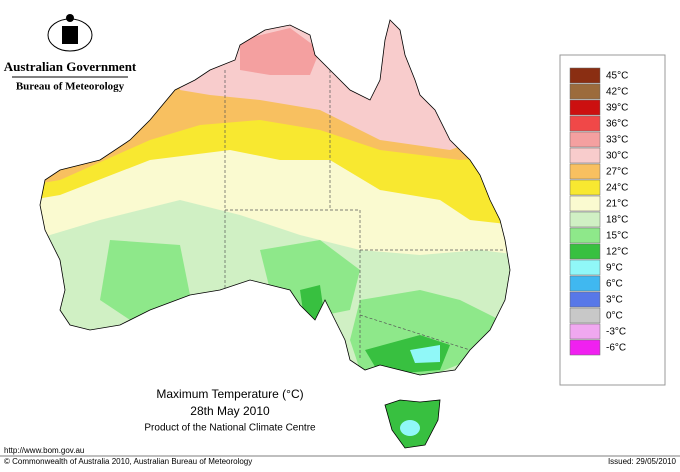  What do you see at coordinates (614, 284) in the screenshot?
I see `legend-label: 6°C` at bounding box center [614, 284].